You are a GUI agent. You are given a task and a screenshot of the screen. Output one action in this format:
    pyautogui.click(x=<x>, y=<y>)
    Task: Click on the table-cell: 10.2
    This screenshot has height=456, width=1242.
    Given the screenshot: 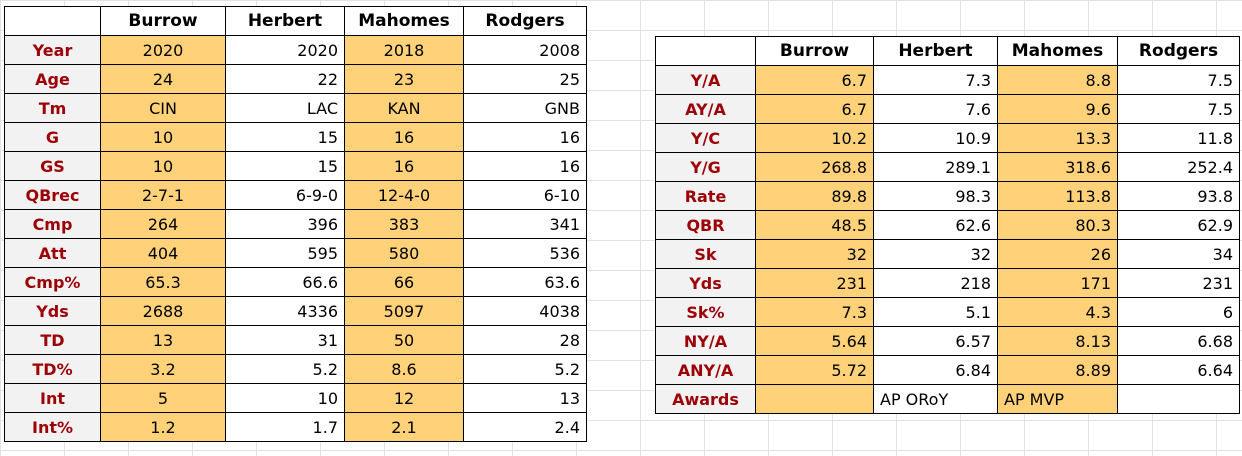 What is the action you would take?
    pyautogui.click(x=814, y=138)
    